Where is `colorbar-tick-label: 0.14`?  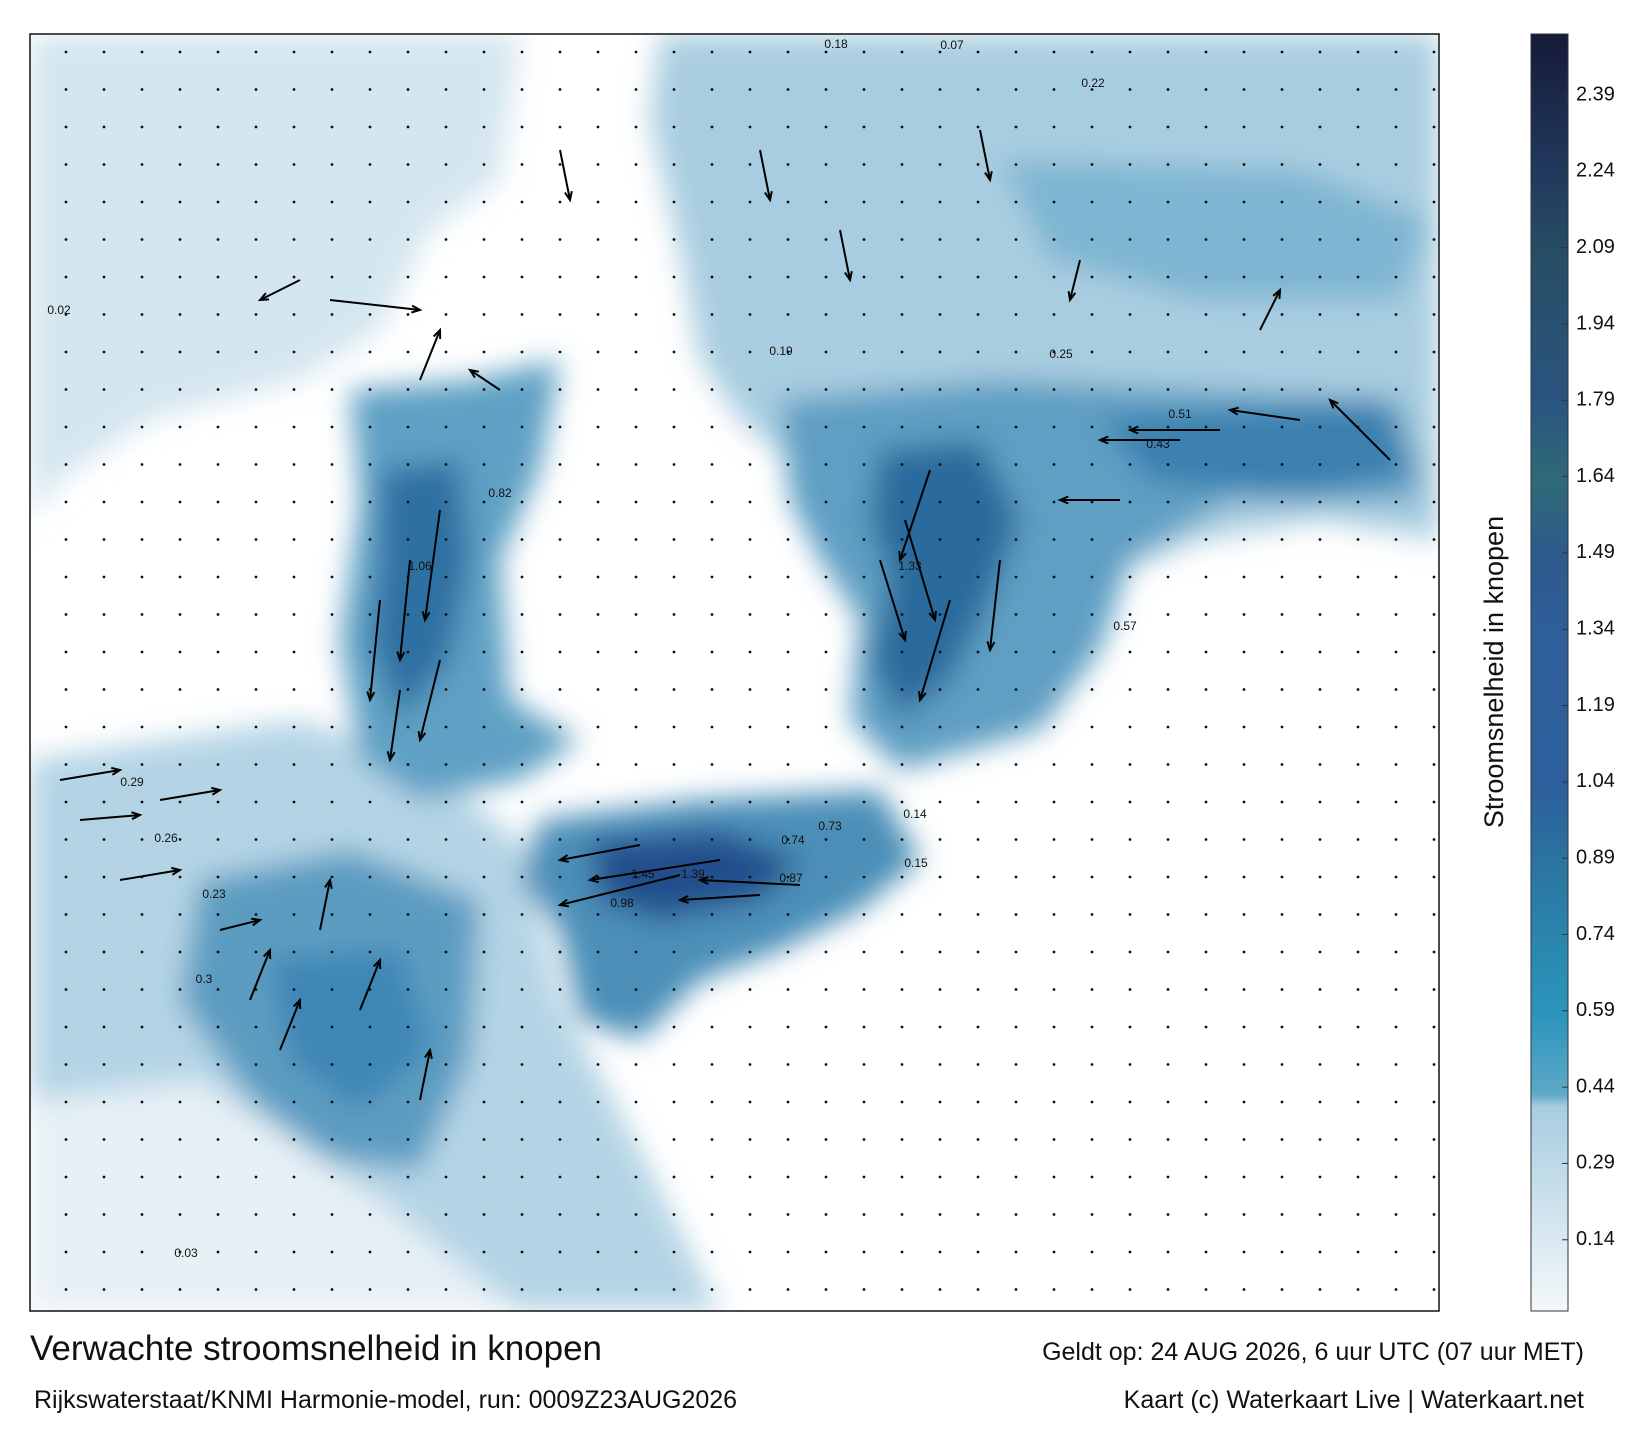
colorbar-tick-label: 0.14 is located at coordinates (1595, 1239).